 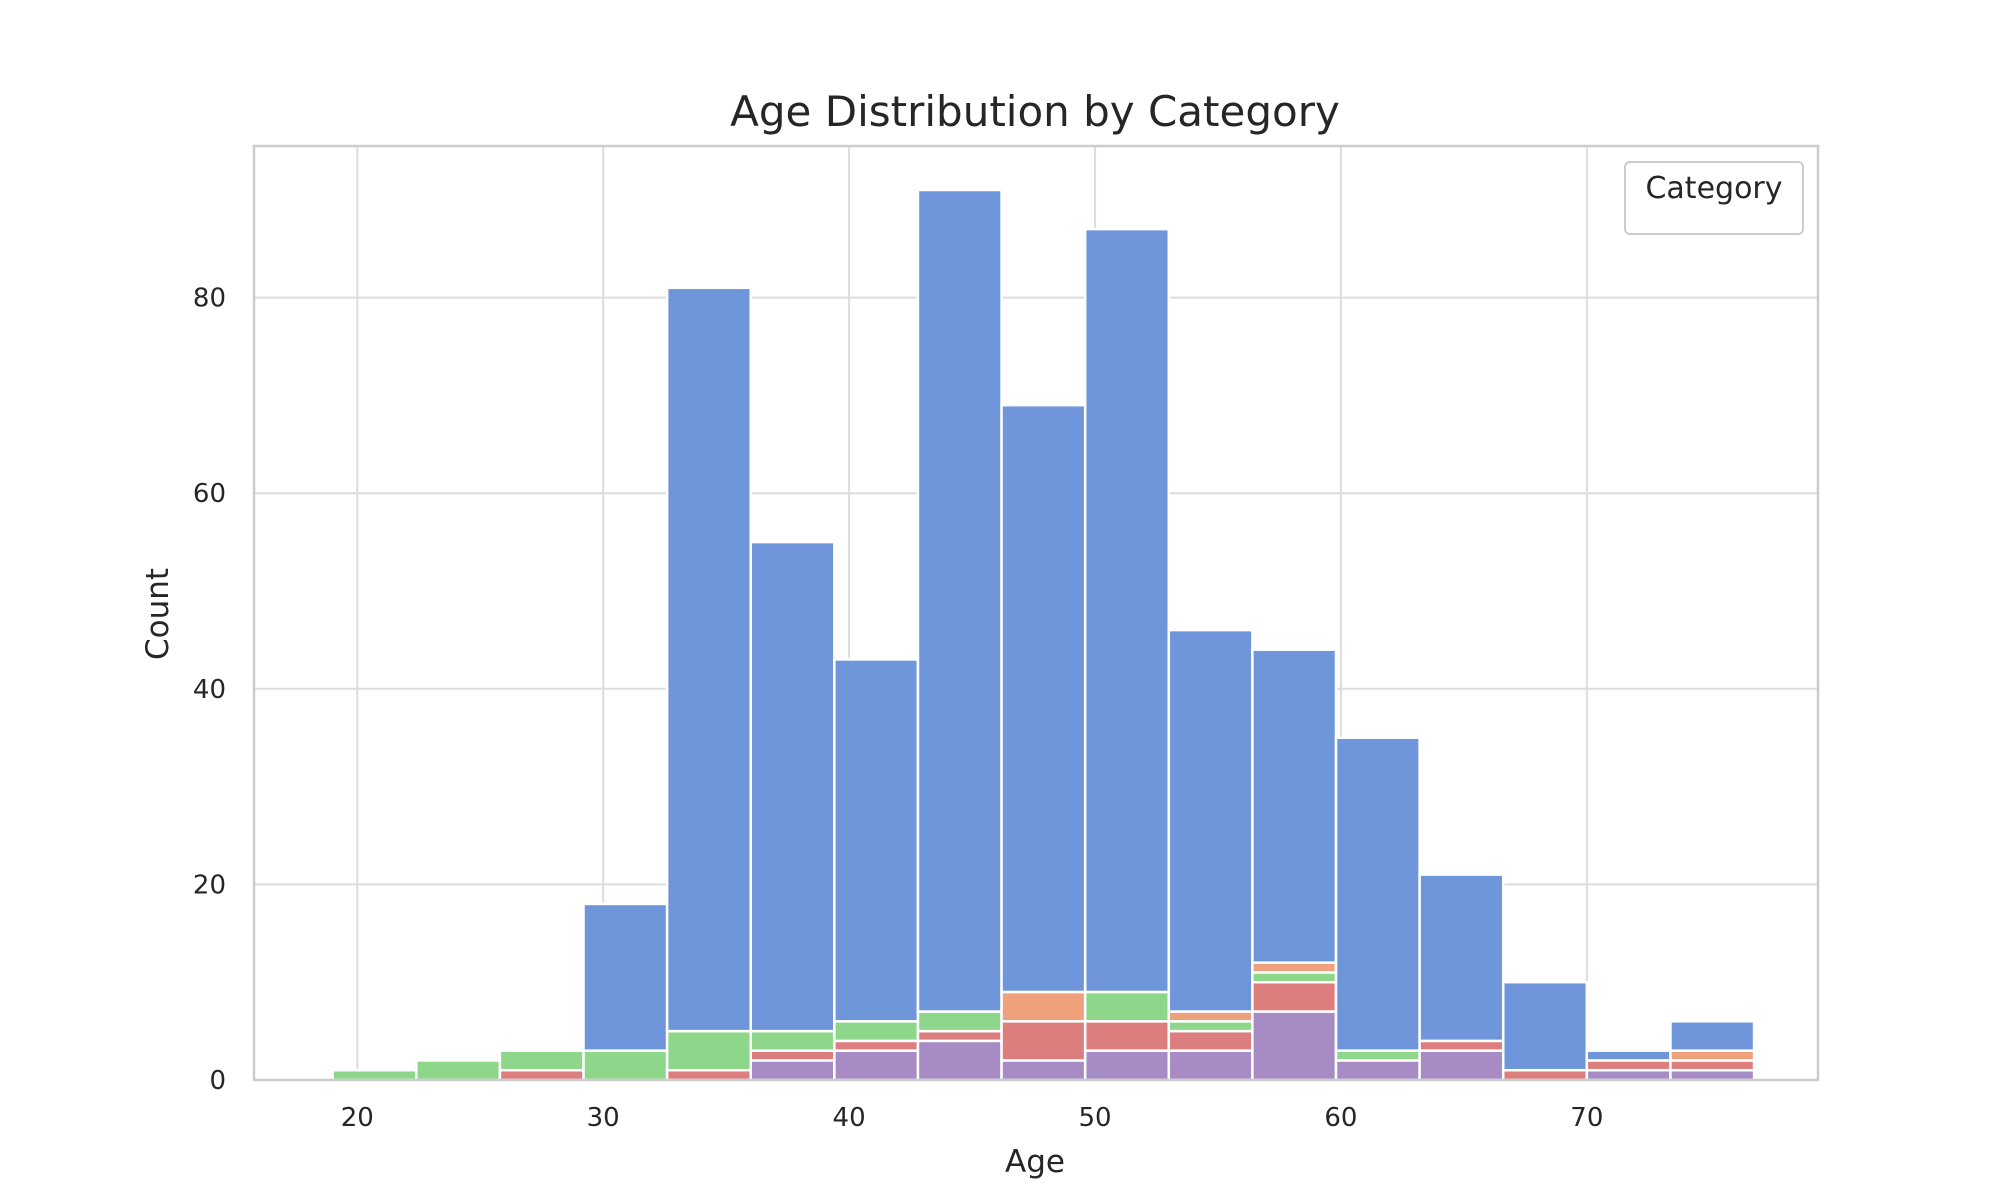 What do you see at coordinates (209, 494) in the screenshot?
I see `y-tick-label: 60` at bounding box center [209, 494].